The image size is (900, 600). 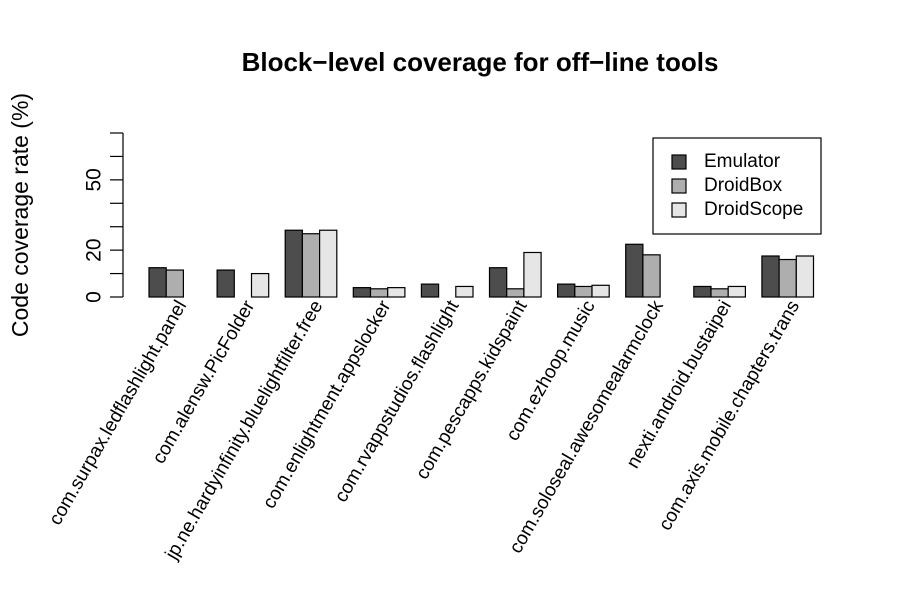 What do you see at coordinates (480, 62) in the screenshot?
I see `chart-title: Block−level coverage for off−line tools` at bounding box center [480, 62].